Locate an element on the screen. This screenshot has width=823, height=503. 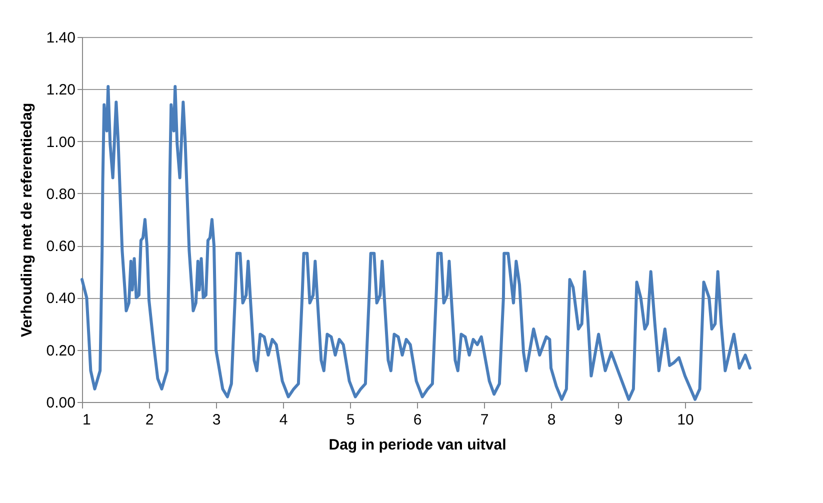
x-axis-title: Dag in periode van uitval is located at coordinates (417, 445).